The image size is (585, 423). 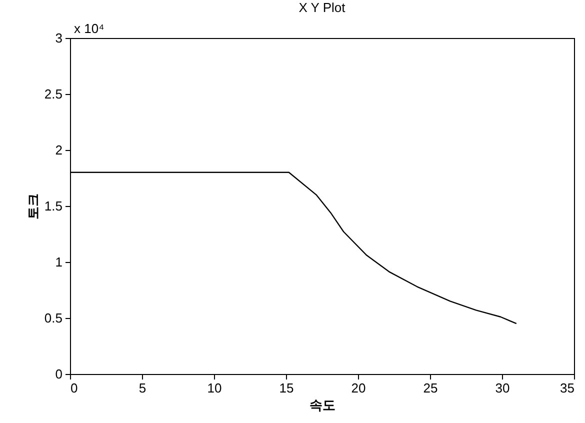 What do you see at coordinates (214, 388) in the screenshot?
I see `x-tick-label: 10` at bounding box center [214, 388].